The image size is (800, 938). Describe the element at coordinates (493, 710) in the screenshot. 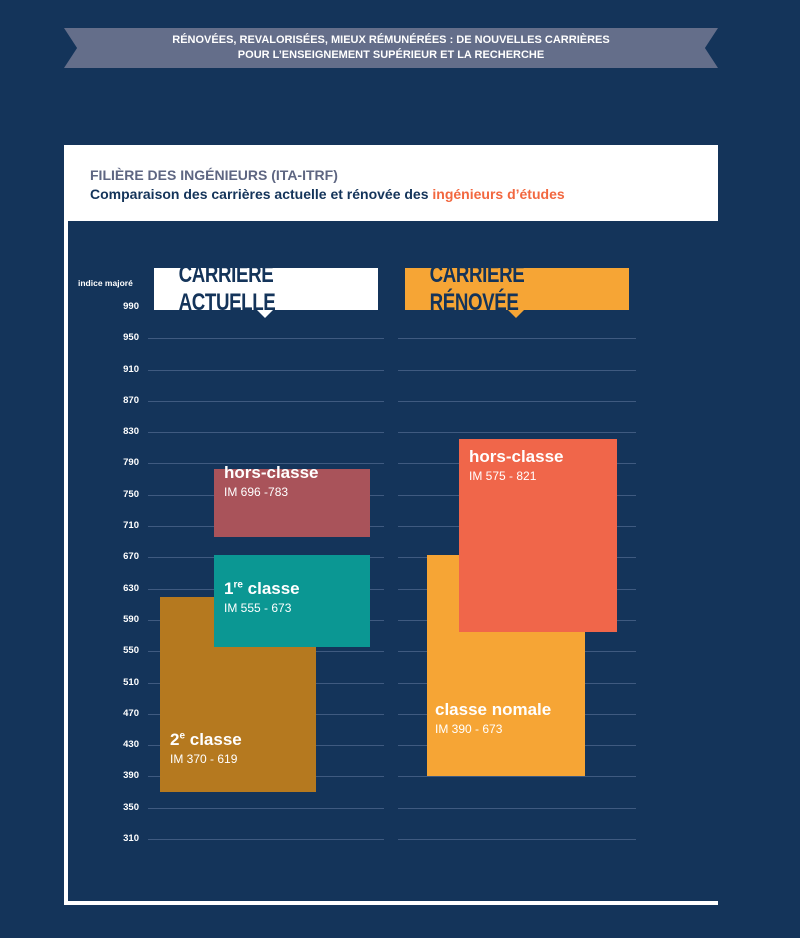

I see `bar-classe-normale-label: classe nomale` at that location.